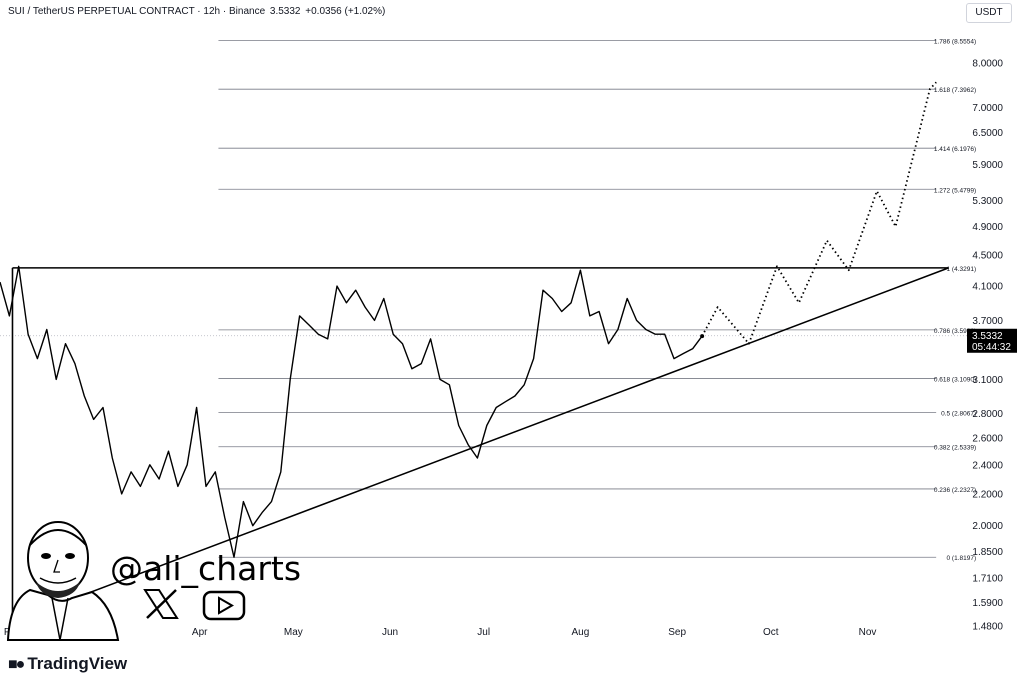 The height and width of the screenshot is (676, 1024). What do you see at coordinates (16, 664) in the screenshot?
I see `tradingview-mark-icon: ■●` at bounding box center [16, 664].